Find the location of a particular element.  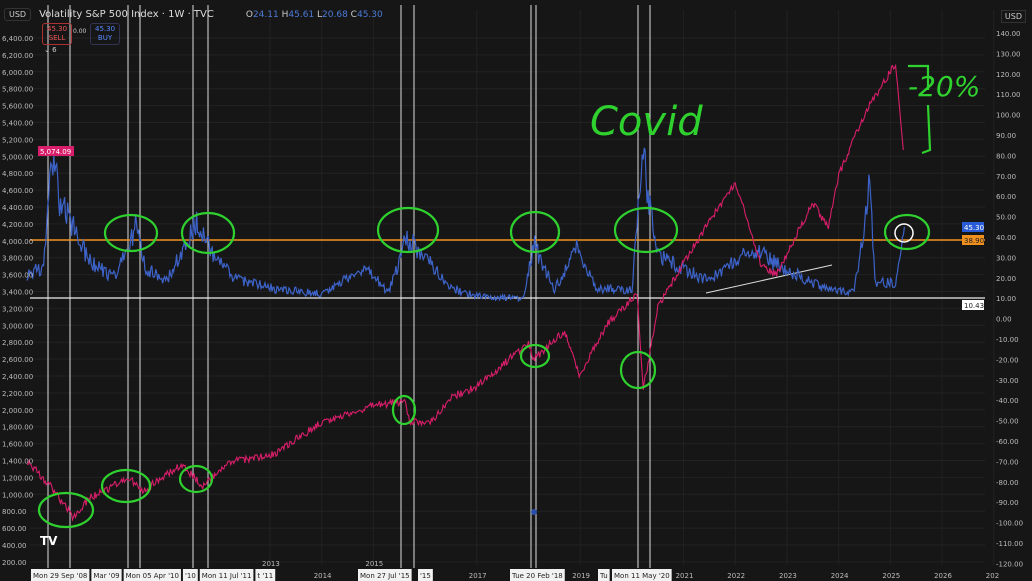

left-axis-tick: 3,200.00 is located at coordinates (17, 309).